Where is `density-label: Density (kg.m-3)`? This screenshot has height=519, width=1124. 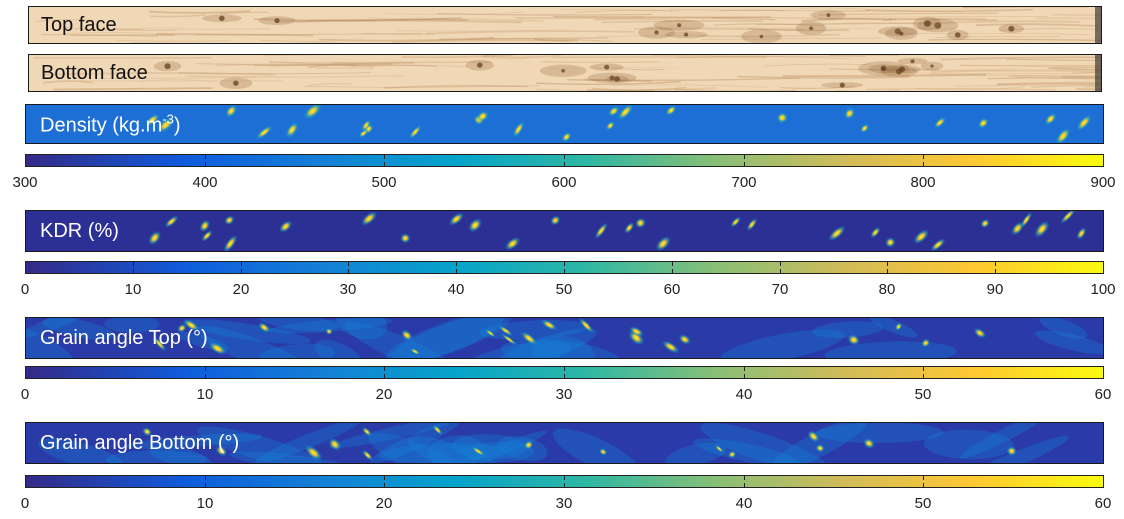
density-label: Density (kg.m-3) is located at coordinates (110, 124).